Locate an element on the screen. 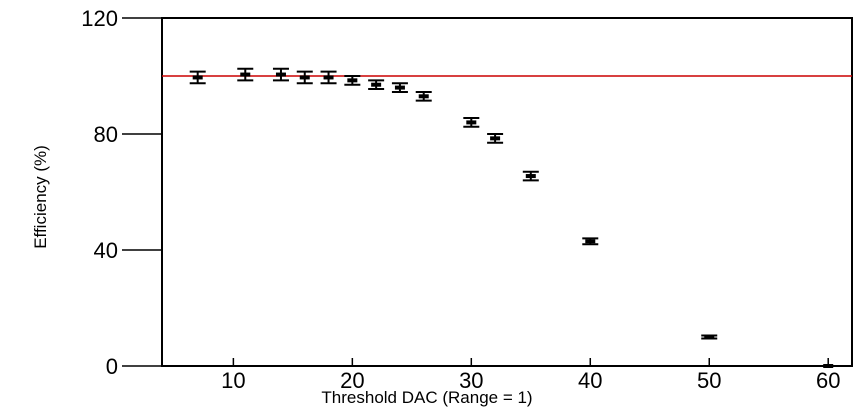 The image size is (861, 407). x-tick-label: 20 is located at coordinates (352, 380).